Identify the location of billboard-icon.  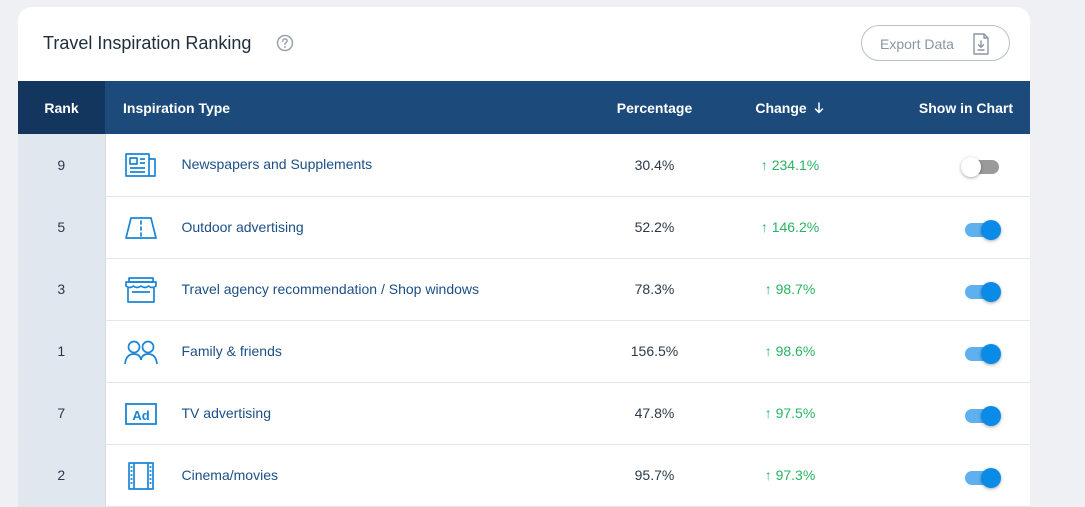
(140, 227).